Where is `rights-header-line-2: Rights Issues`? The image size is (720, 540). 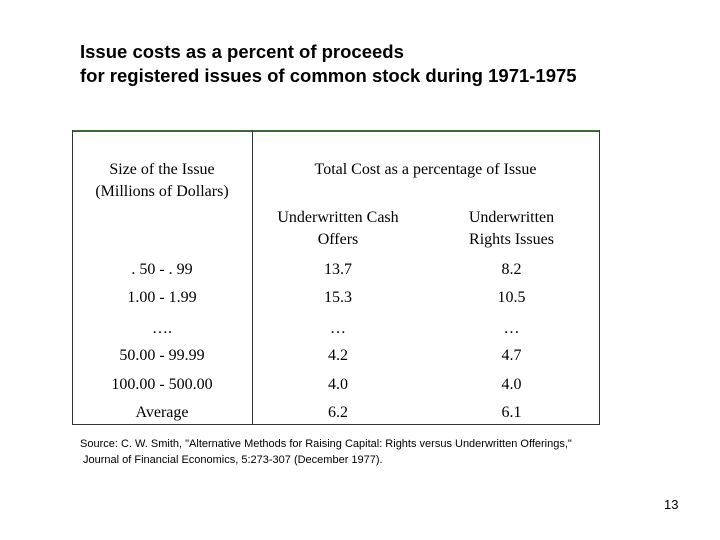 rights-header-line-2: Rights Issues is located at coordinates (511, 239).